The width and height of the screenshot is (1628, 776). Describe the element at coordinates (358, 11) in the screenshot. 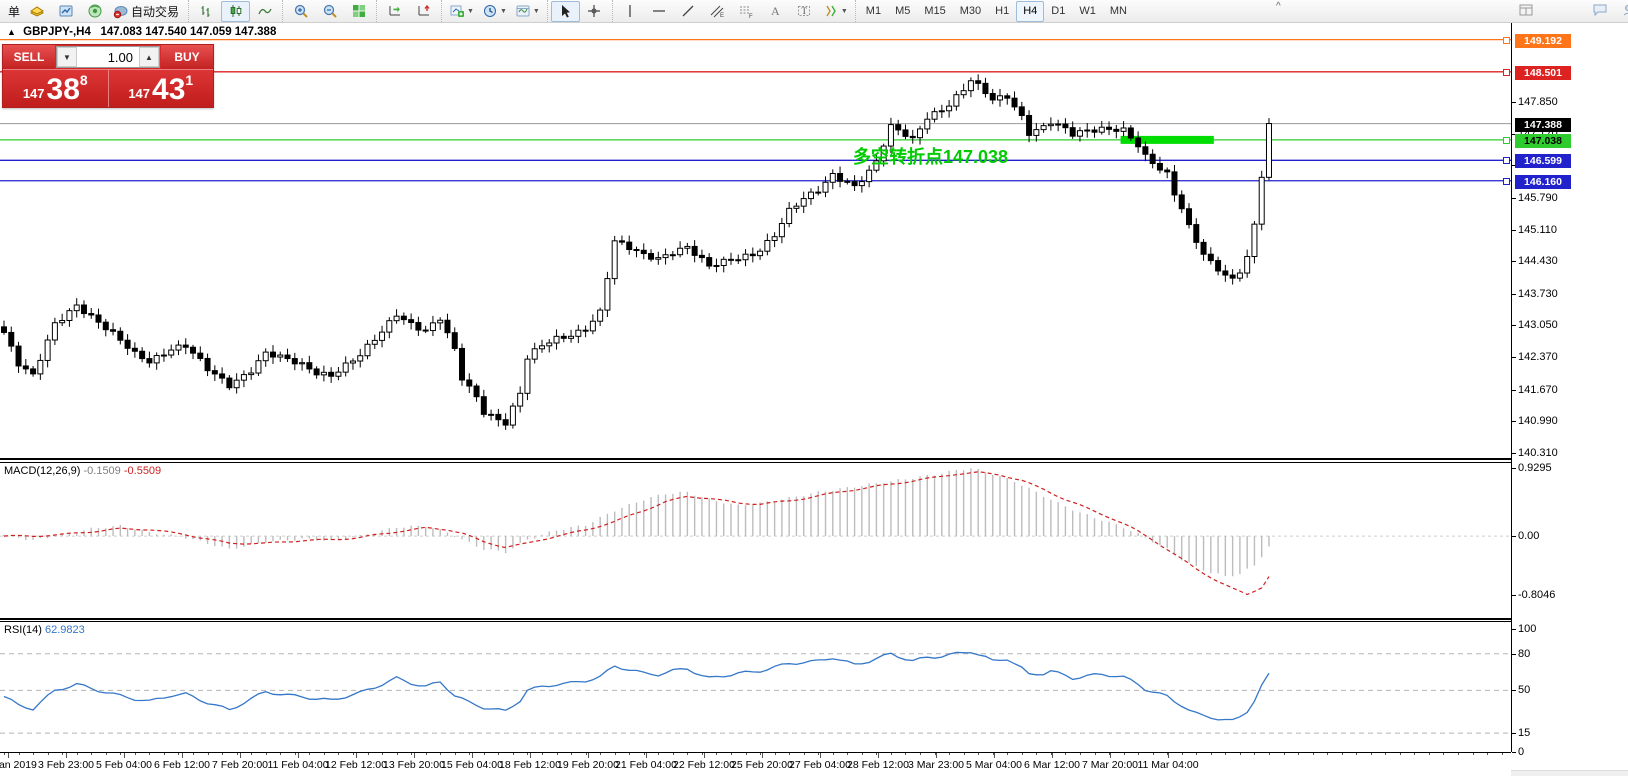

I see `tile-windows-button` at that location.